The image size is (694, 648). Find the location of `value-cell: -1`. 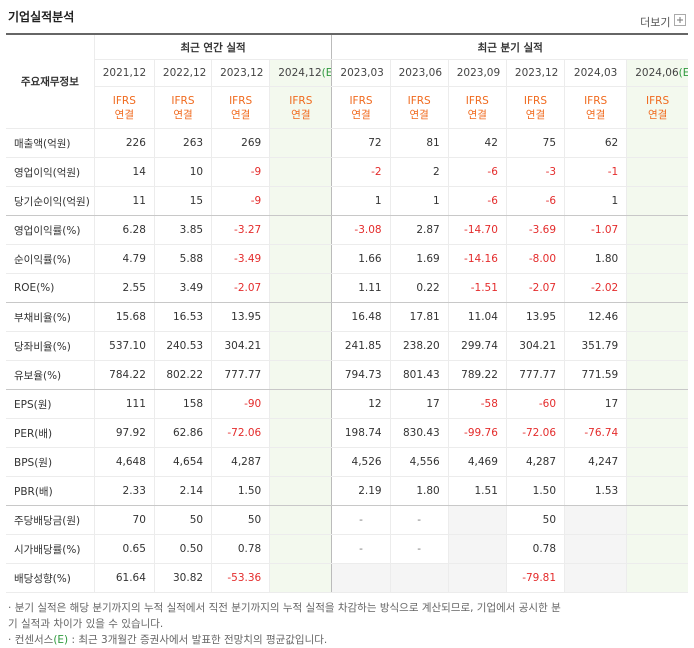

value-cell: -1 is located at coordinates (595, 172).